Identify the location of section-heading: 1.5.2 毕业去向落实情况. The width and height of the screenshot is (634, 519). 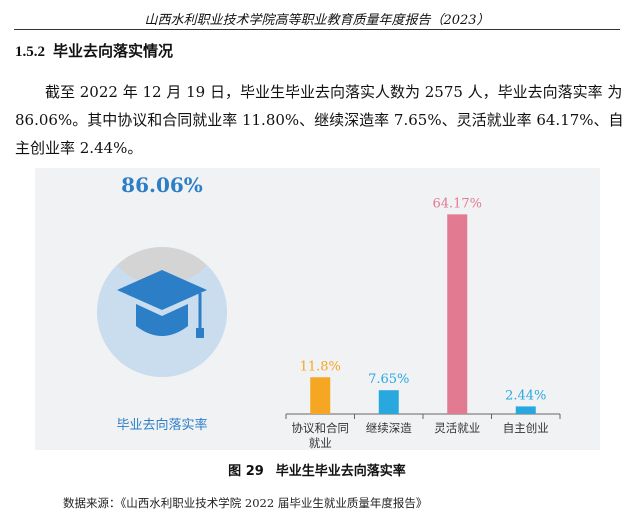
(94, 50).